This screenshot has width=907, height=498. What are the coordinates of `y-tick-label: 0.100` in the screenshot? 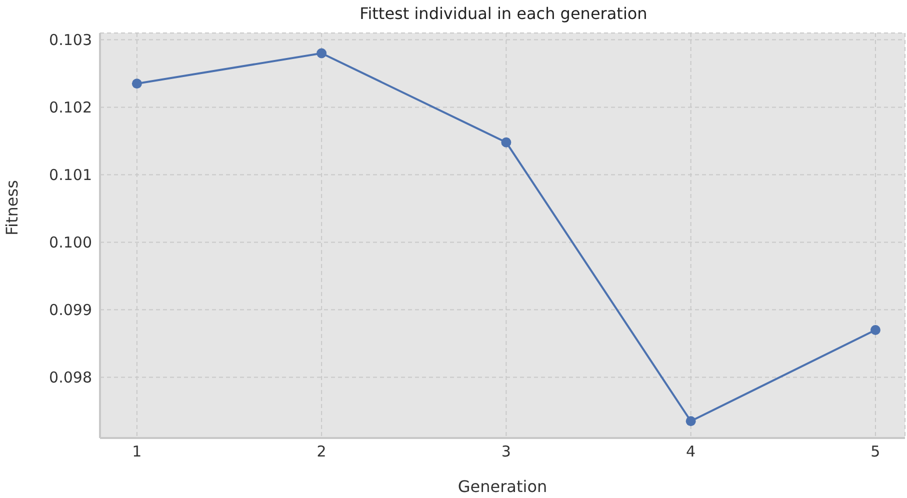 It's located at (70, 243).